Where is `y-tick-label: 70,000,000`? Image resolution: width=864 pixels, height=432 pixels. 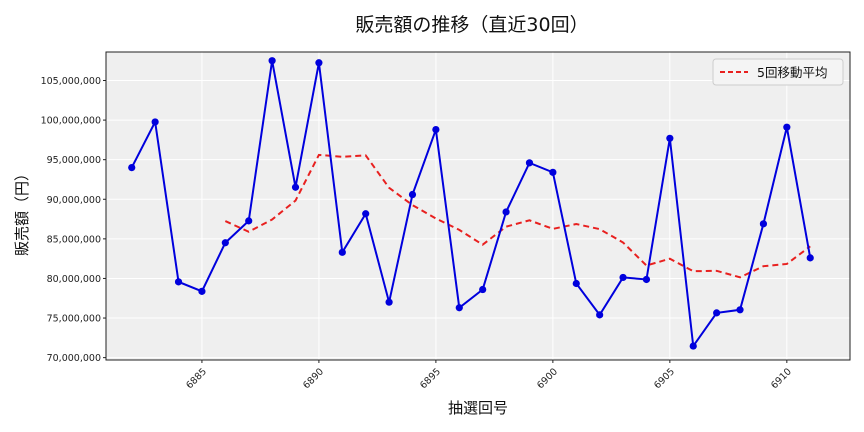 y-tick-label: 70,000,000 is located at coordinates (74, 358).